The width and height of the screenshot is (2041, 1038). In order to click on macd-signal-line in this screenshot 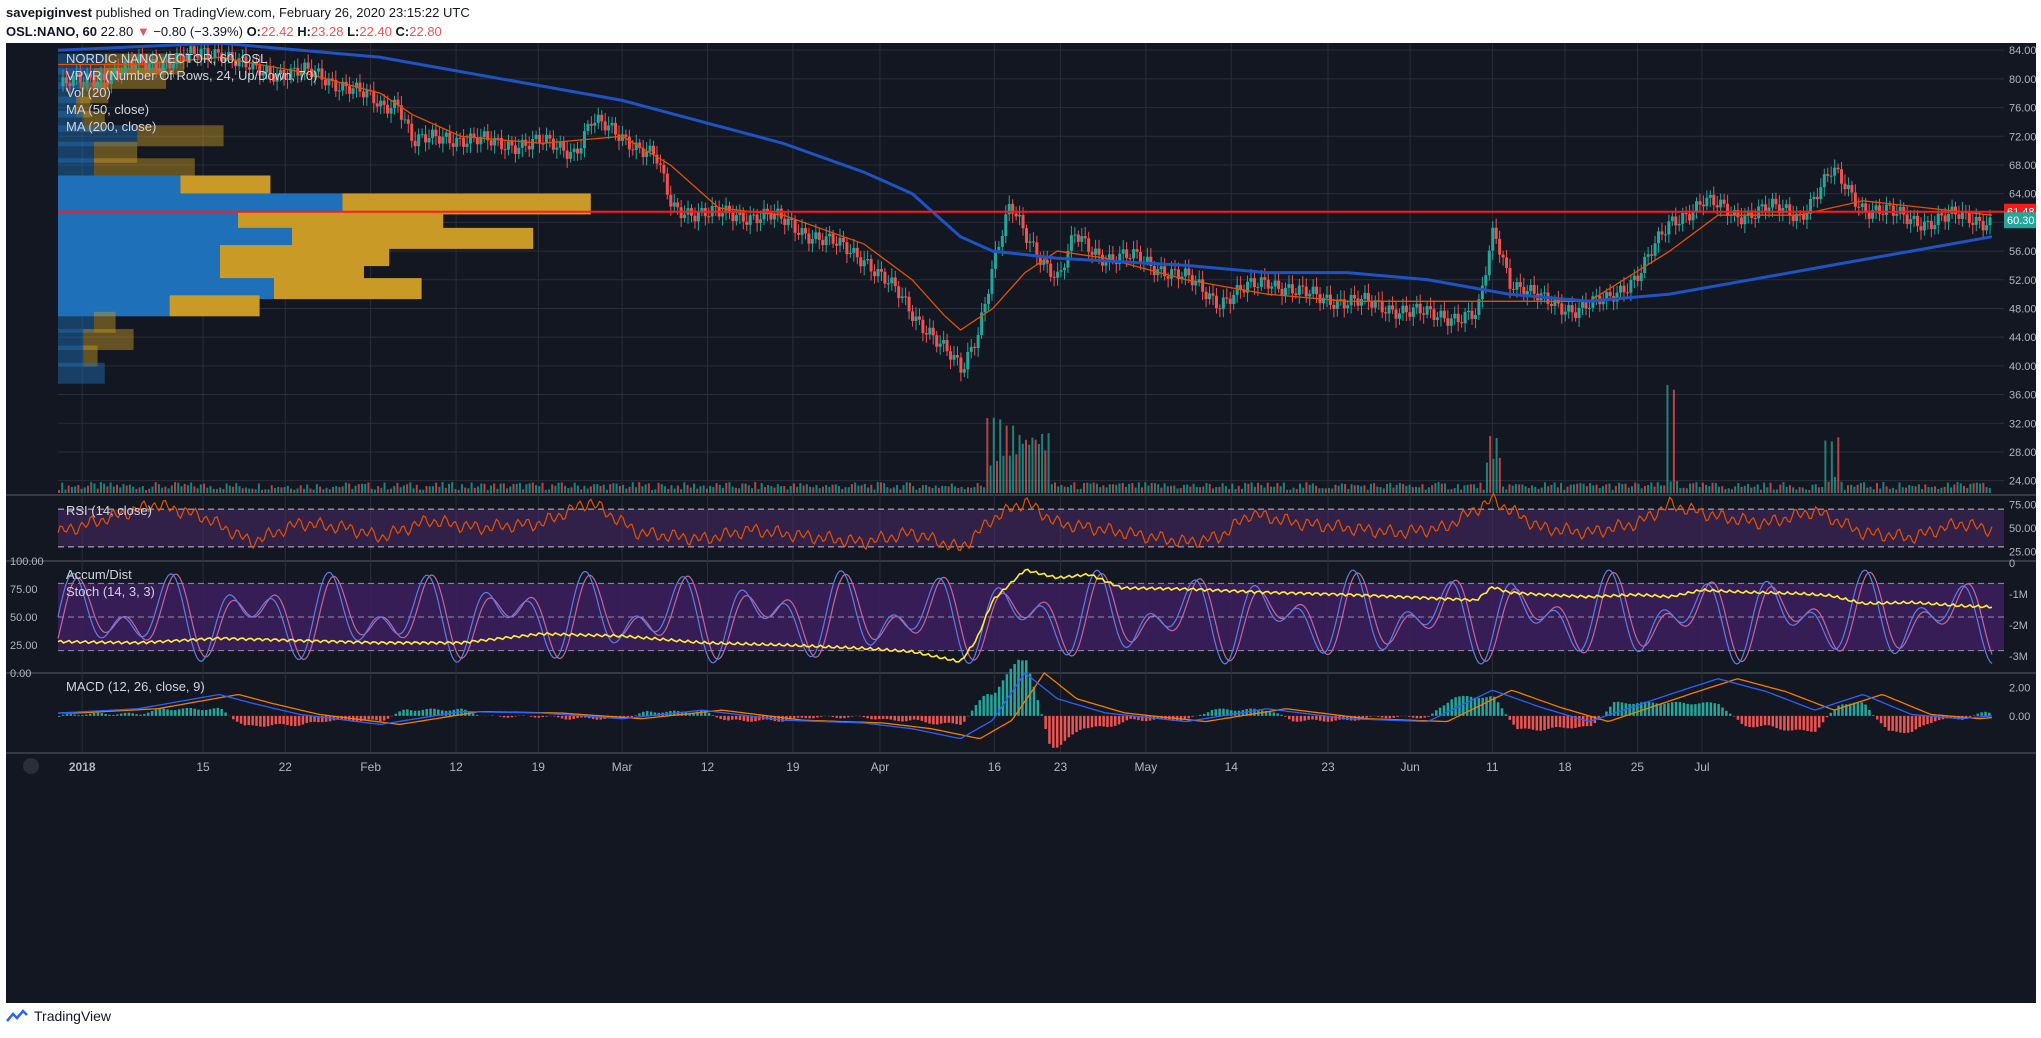, I will do `click(1025, 705)`.